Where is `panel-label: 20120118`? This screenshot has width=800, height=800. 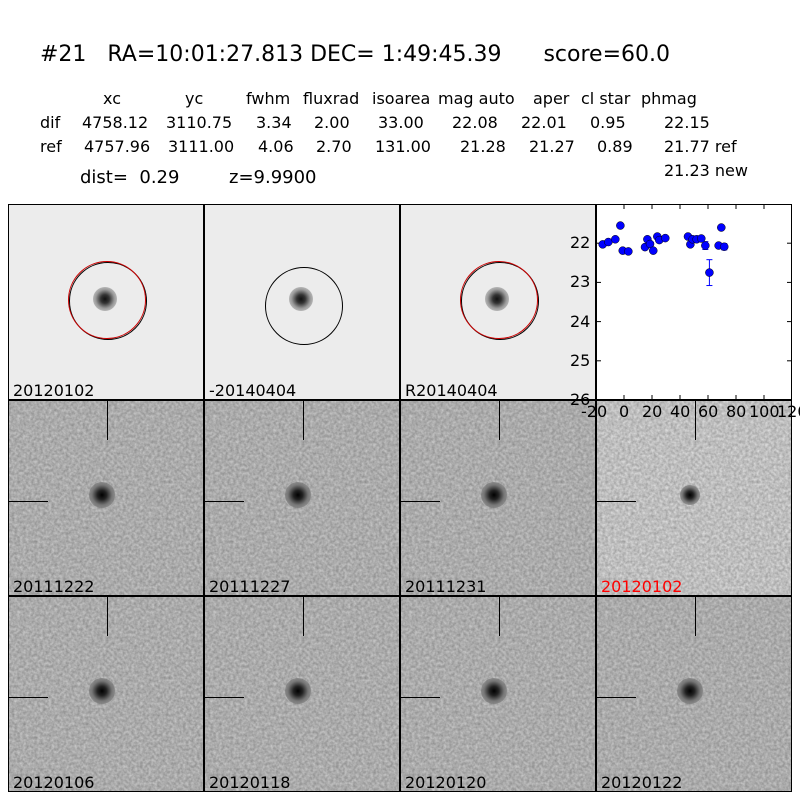
panel-label: 20120118 is located at coordinates (250, 782).